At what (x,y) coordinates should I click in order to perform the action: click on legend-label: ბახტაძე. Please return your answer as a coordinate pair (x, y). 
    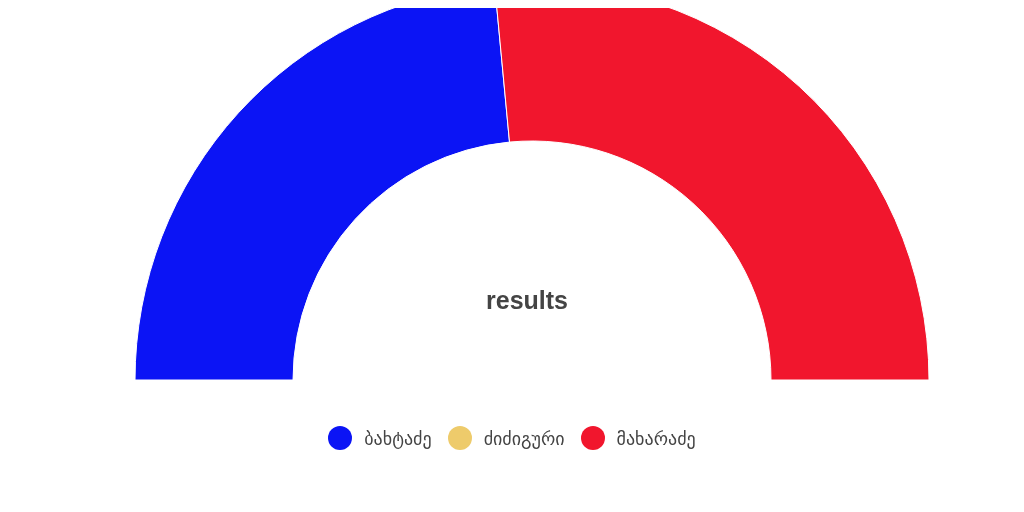
    Looking at the image, I should click on (398, 438).